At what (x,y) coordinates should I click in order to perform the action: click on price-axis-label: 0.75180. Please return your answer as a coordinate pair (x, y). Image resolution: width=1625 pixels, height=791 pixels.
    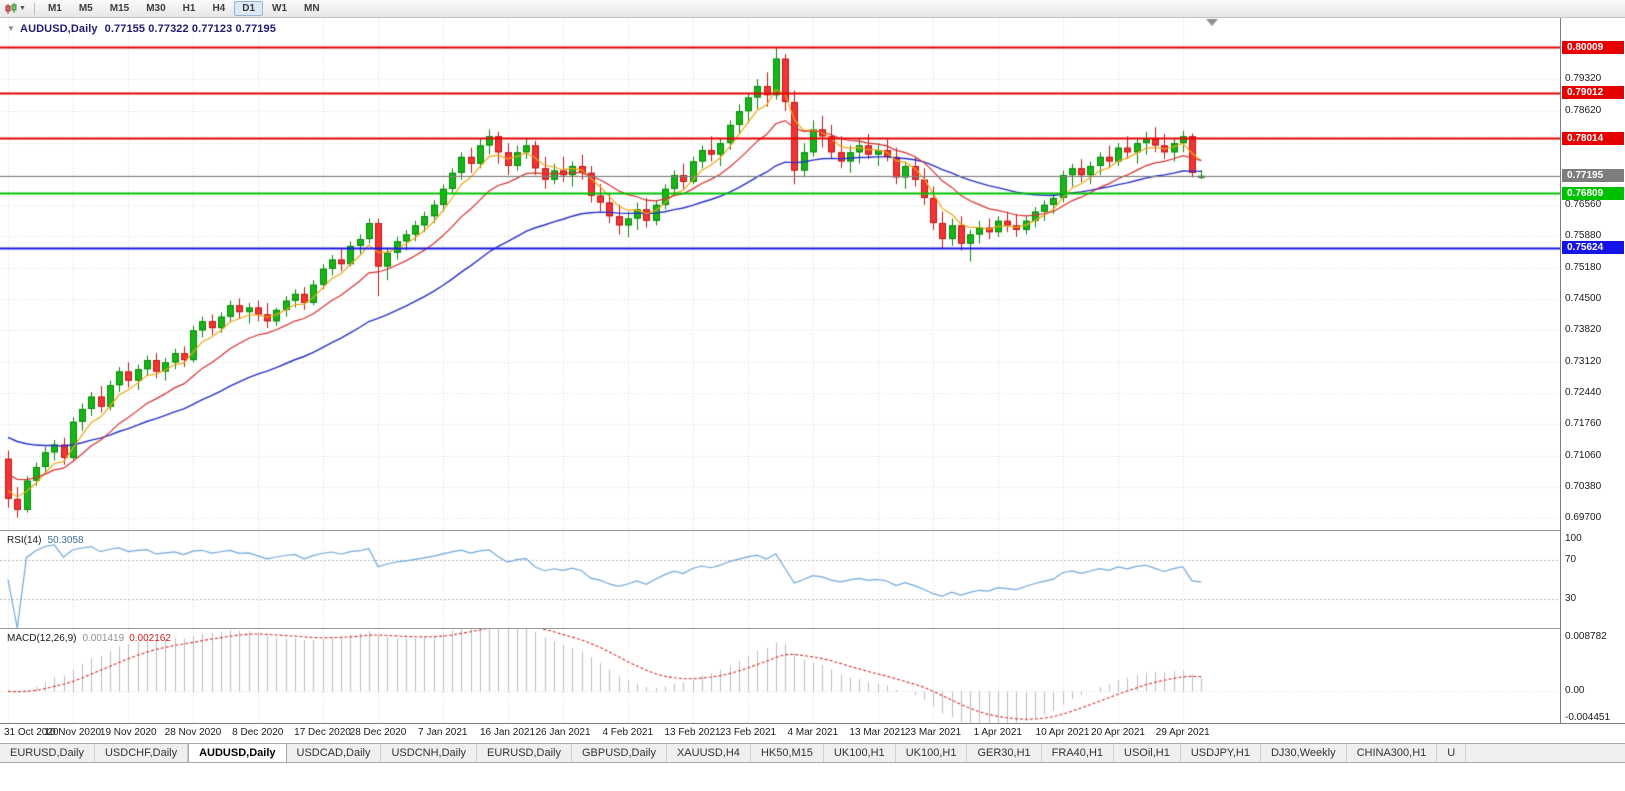
    Looking at the image, I should click on (1583, 267).